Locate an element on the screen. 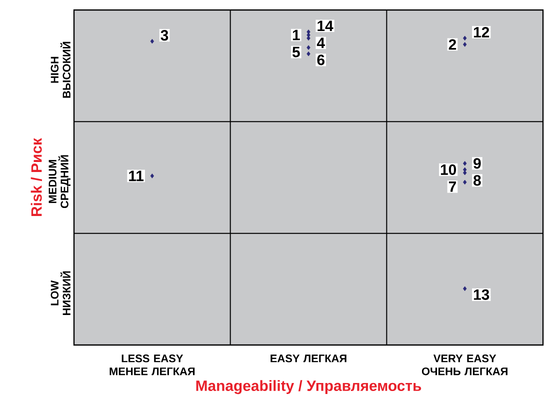 The image size is (545, 406). annotation: 4 is located at coordinates (320, 43).